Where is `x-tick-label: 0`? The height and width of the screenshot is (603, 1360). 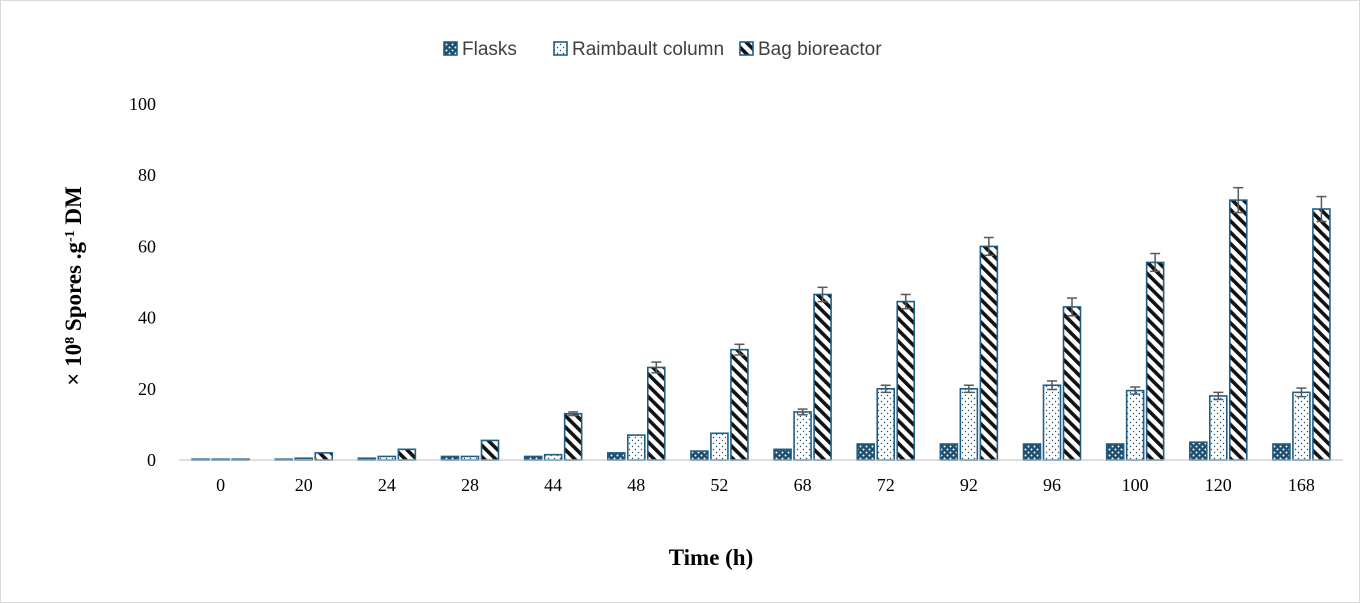 x-tick-label: 0 is located at coordinates (220, 485).